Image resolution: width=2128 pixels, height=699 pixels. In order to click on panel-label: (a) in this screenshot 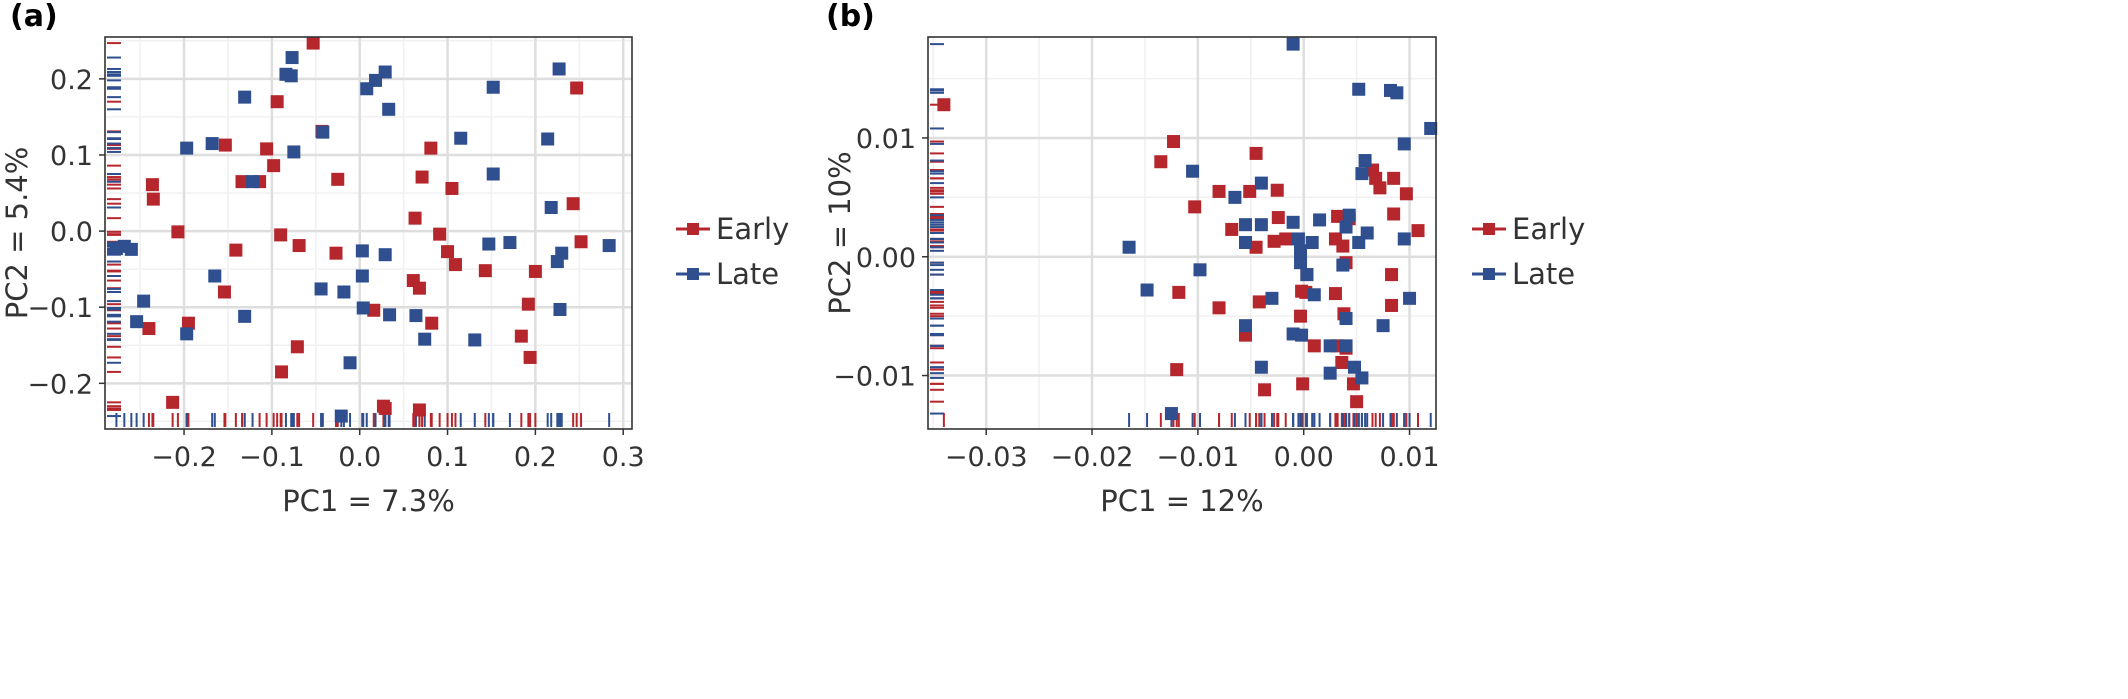, I will do `click(34, 17)`.